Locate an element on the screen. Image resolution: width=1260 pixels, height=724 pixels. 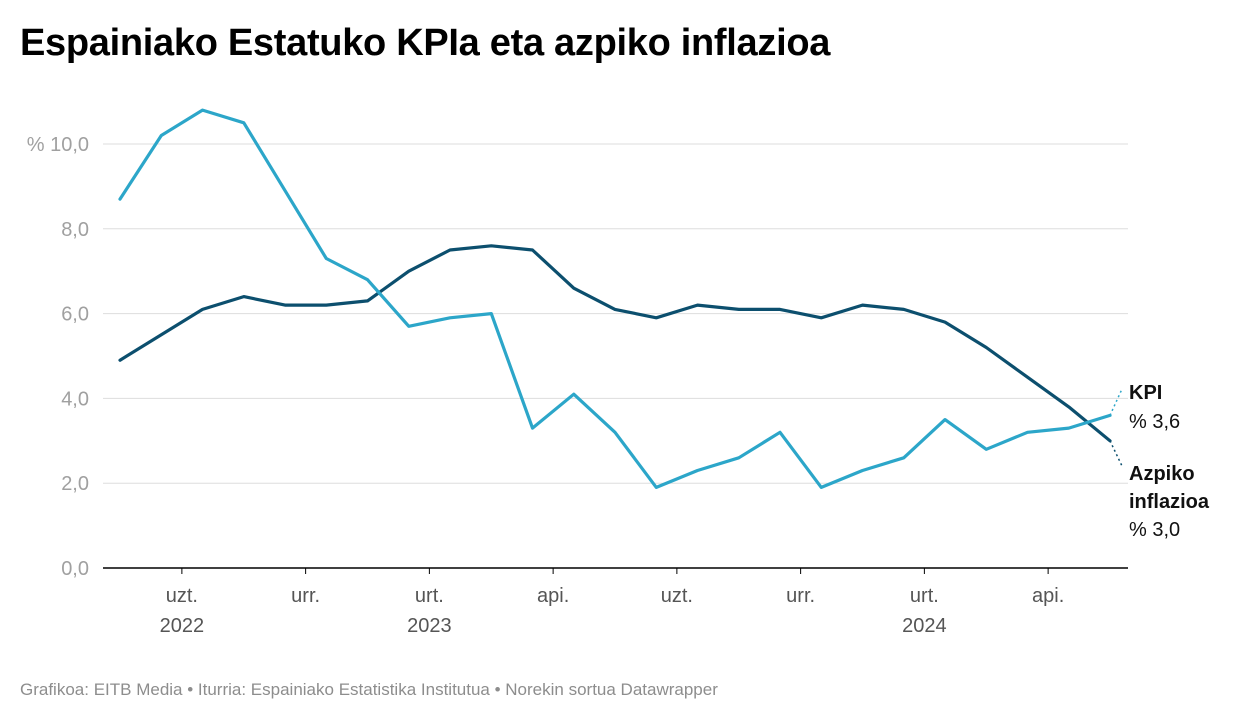
y-tick-label: % 10,0 is located at coordinates (58, 145).